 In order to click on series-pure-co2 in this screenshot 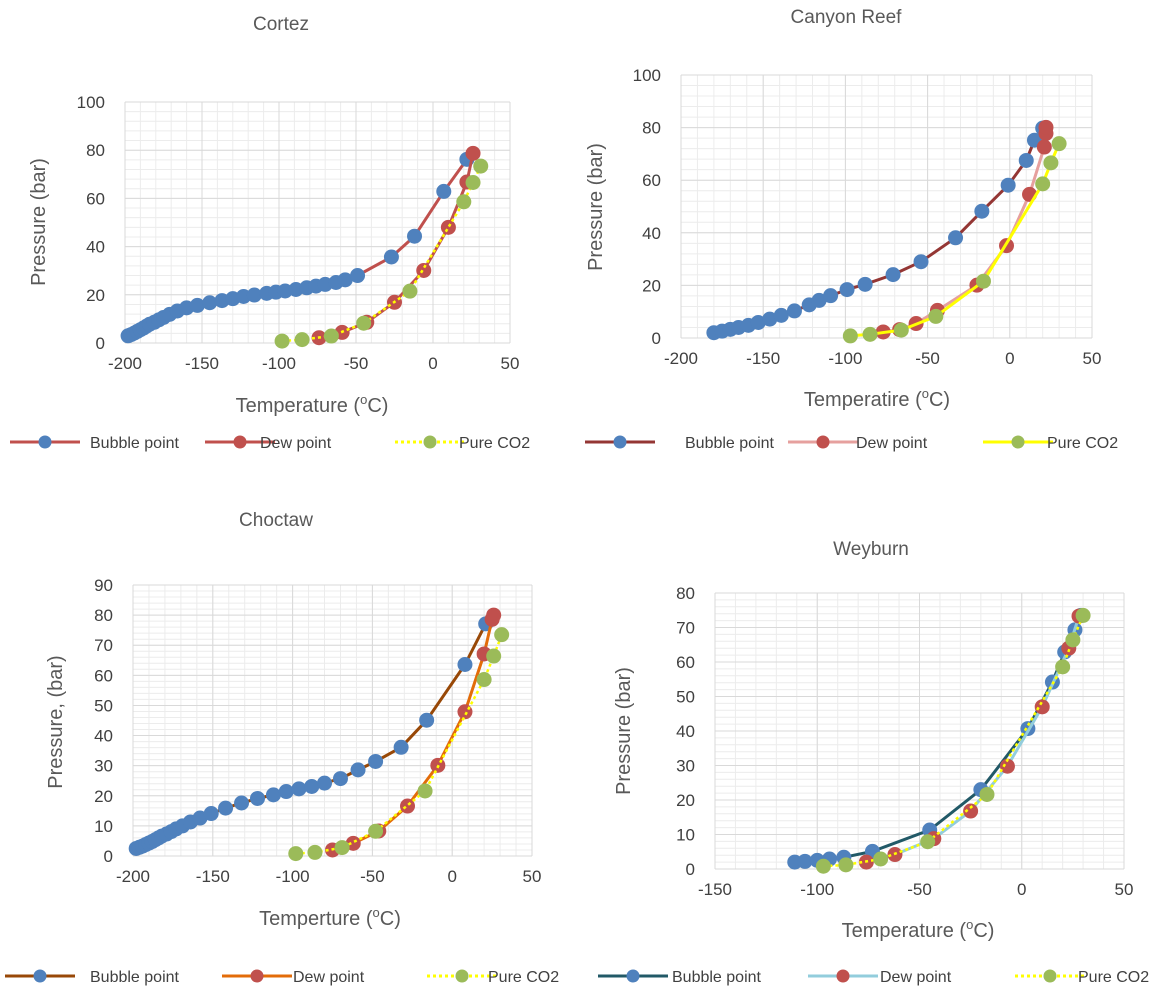, I will do `click(399, 744)`.